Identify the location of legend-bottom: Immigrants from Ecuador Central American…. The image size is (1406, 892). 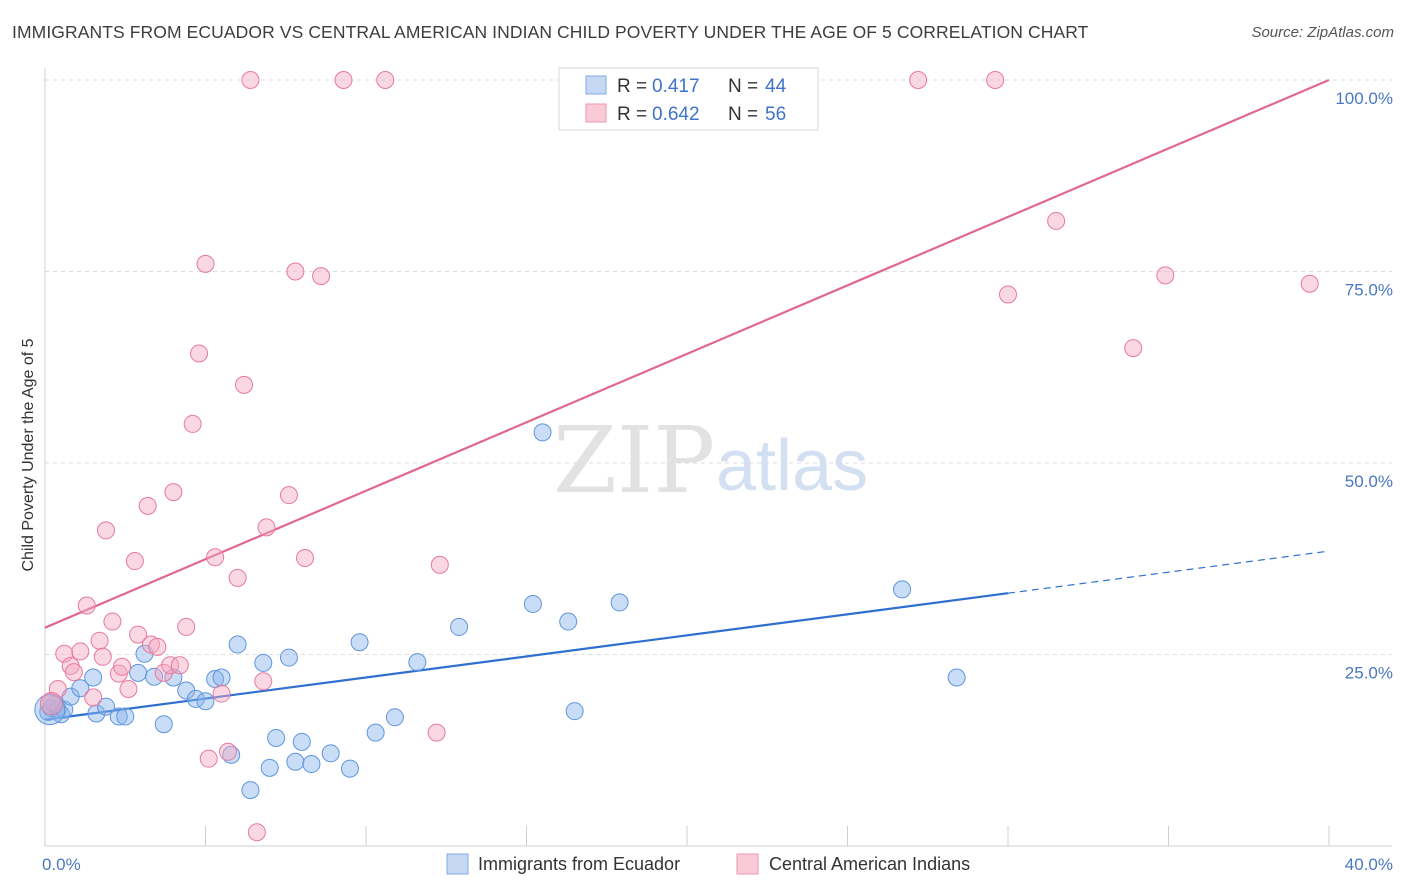
(708, 864).